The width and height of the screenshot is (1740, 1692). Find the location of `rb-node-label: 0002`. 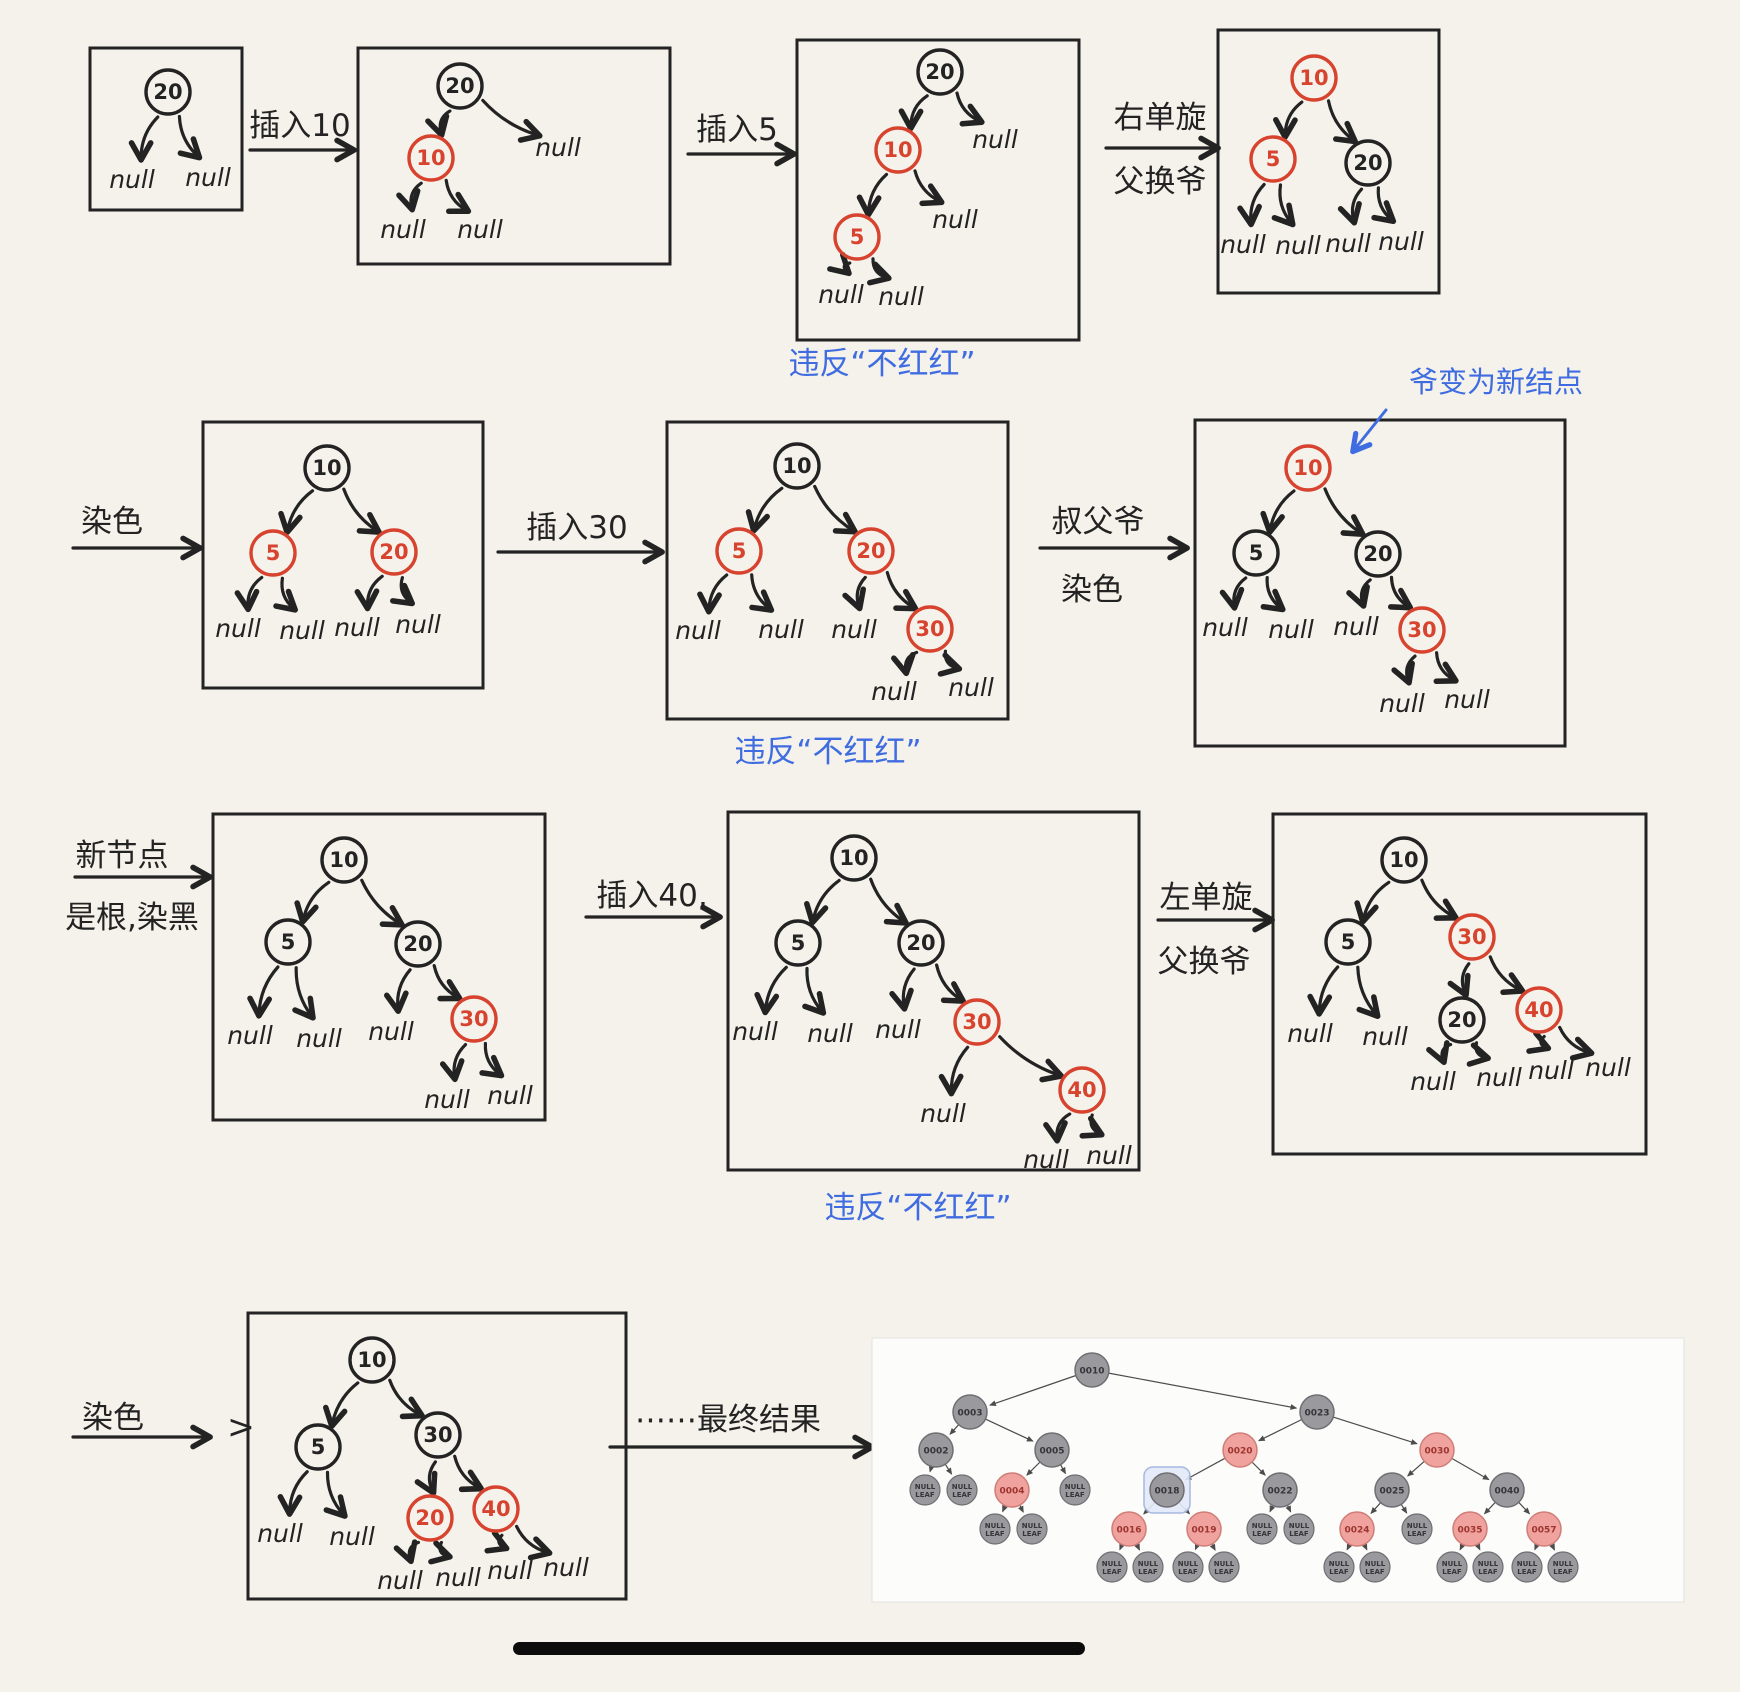

rb-node-label: 0002 is located at coordinates (935, 1452).